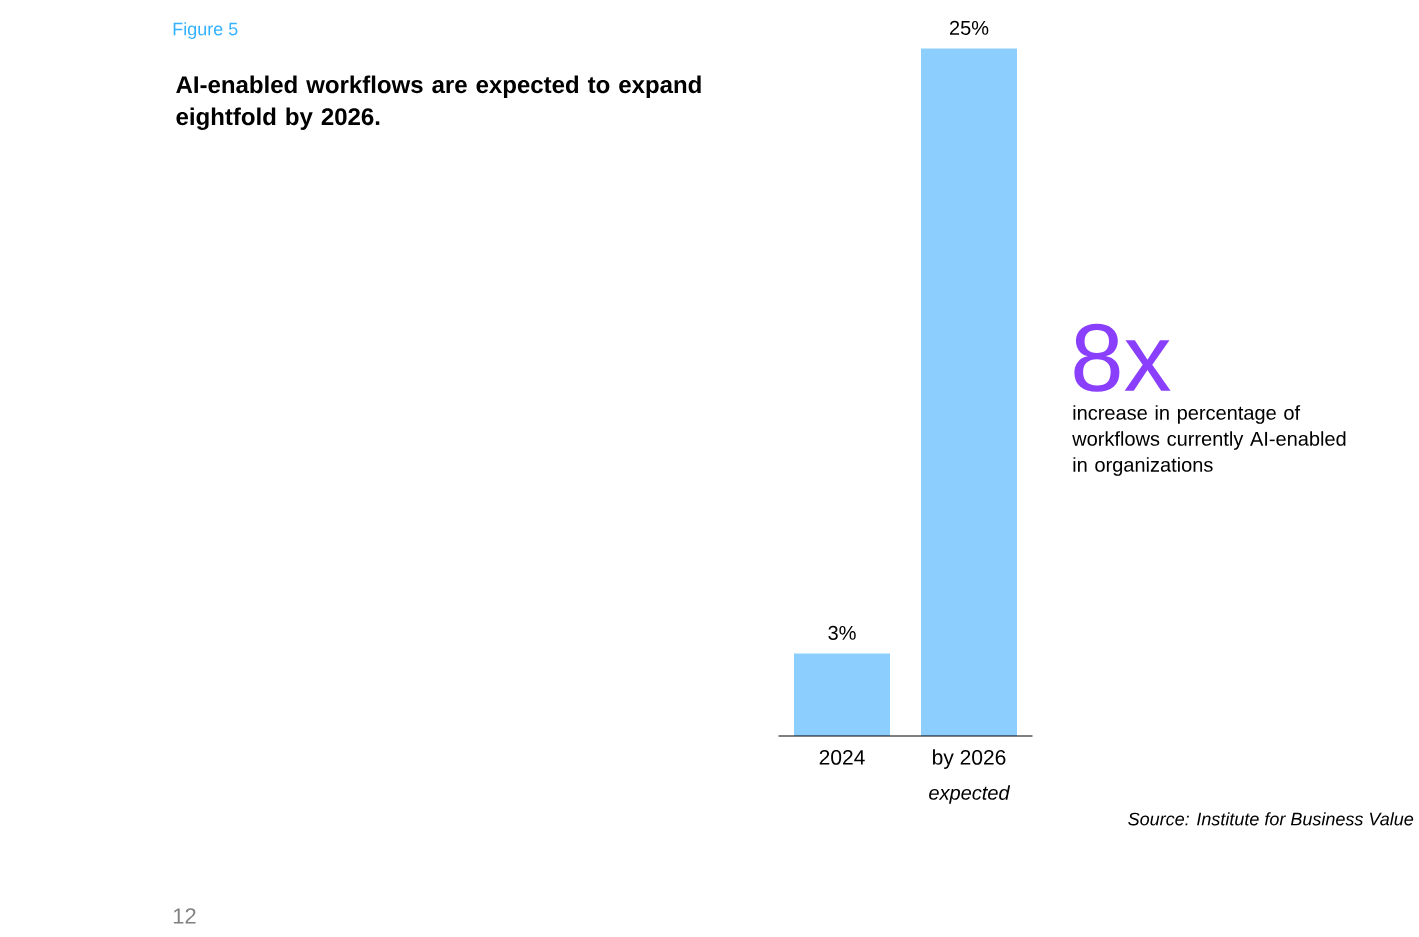  Describe the element at coordinates (969, 759) in the screenshot. I see `x-tick-label: by 2026` at that location.